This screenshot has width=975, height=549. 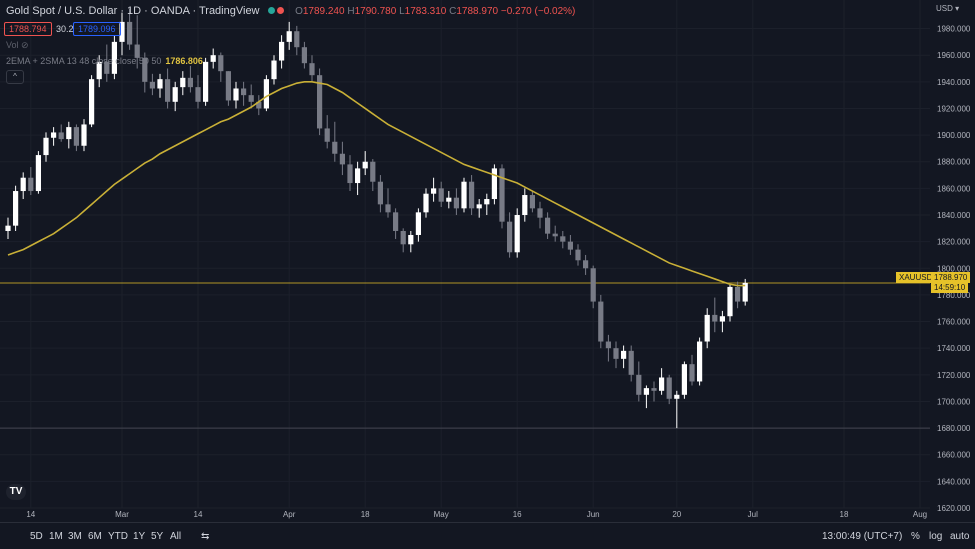 What do you see at coordinates (950, 287) in the screenshot?
I see `countdown-tag: 14:59:10` at bounding box center [950, 287].